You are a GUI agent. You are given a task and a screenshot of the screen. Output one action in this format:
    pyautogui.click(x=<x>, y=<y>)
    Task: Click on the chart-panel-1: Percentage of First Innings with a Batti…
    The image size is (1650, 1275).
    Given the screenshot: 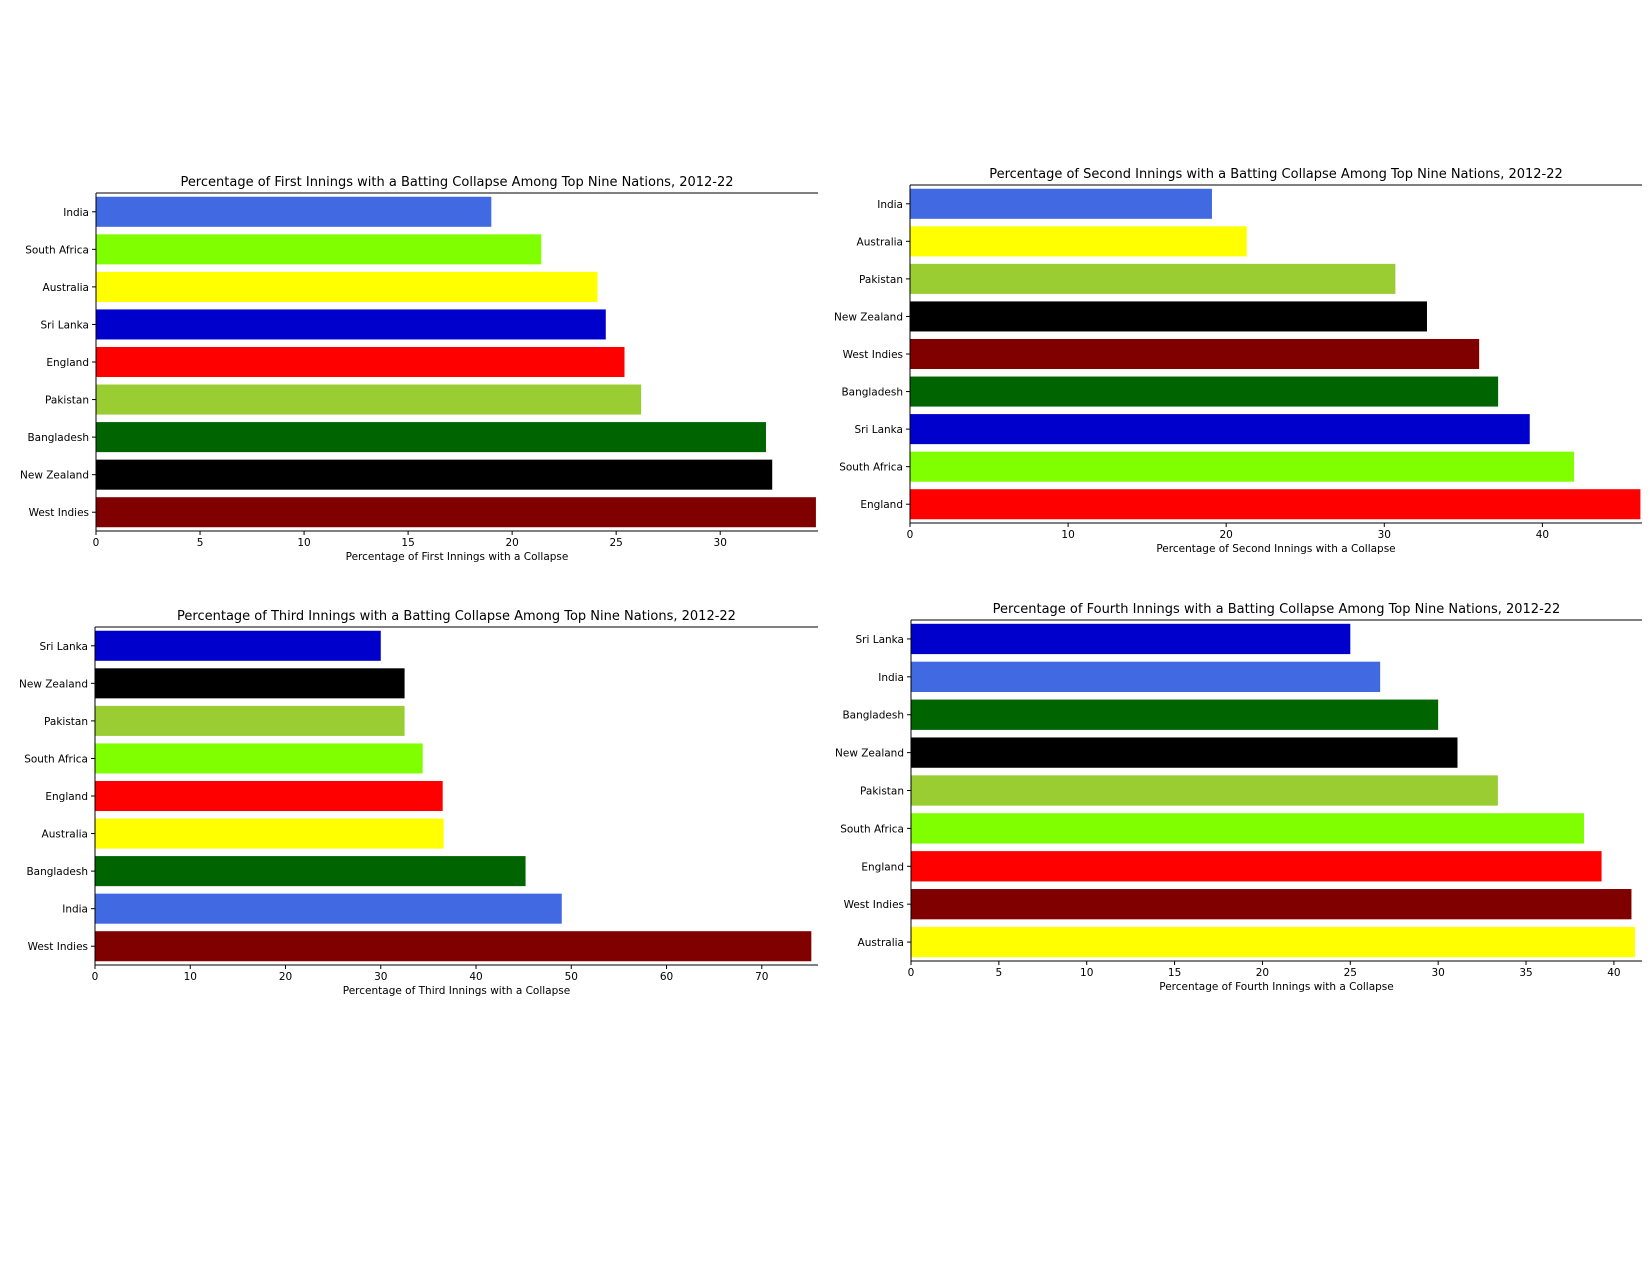 What is the action you would take?
    pyautogui.click(x=419, y=369)
    